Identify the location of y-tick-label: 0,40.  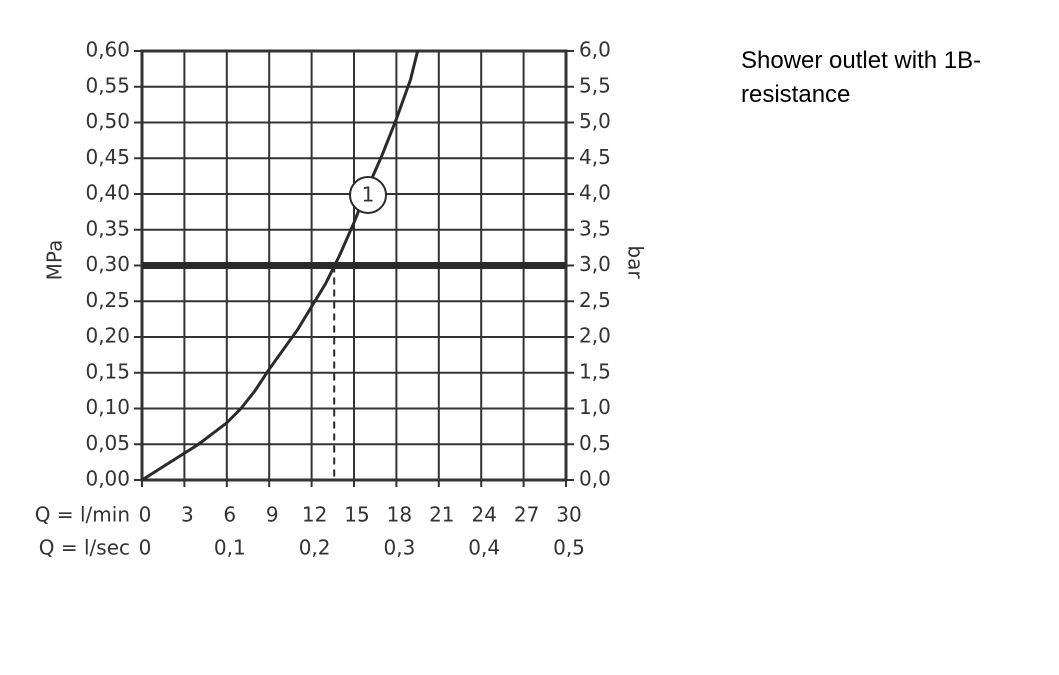
(107, 193).